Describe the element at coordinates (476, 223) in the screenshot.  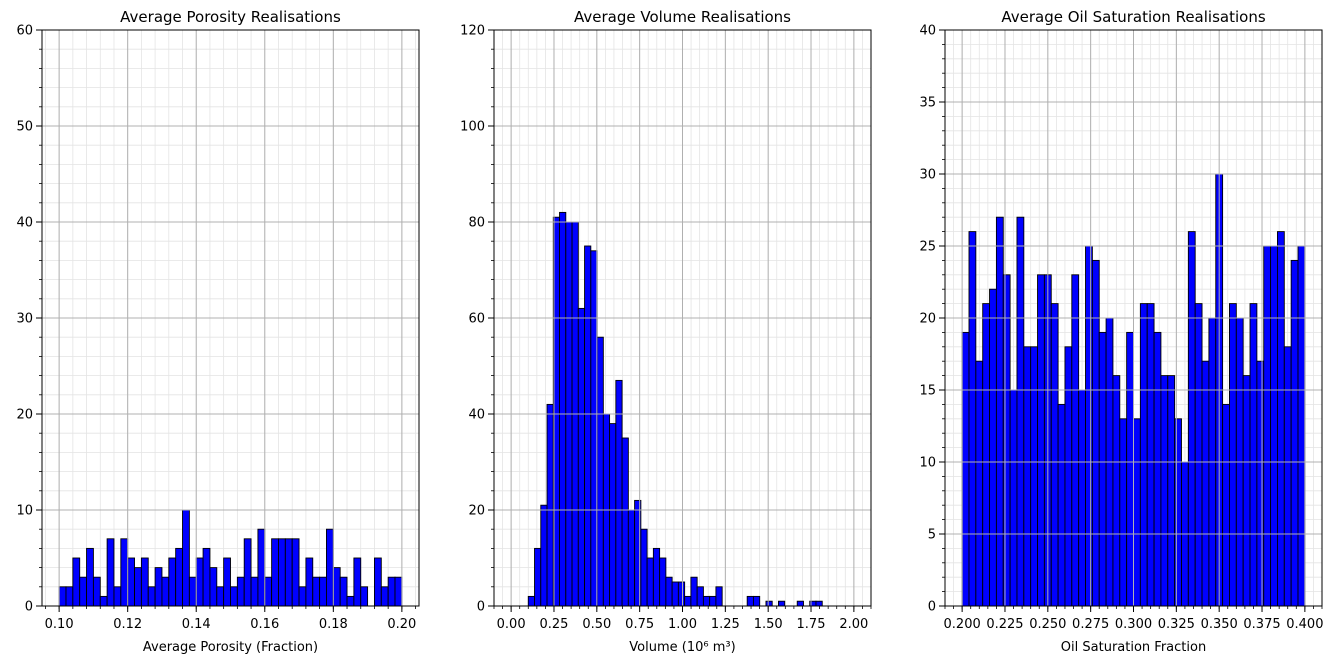
I see `y-tick-label: 80` at that location.